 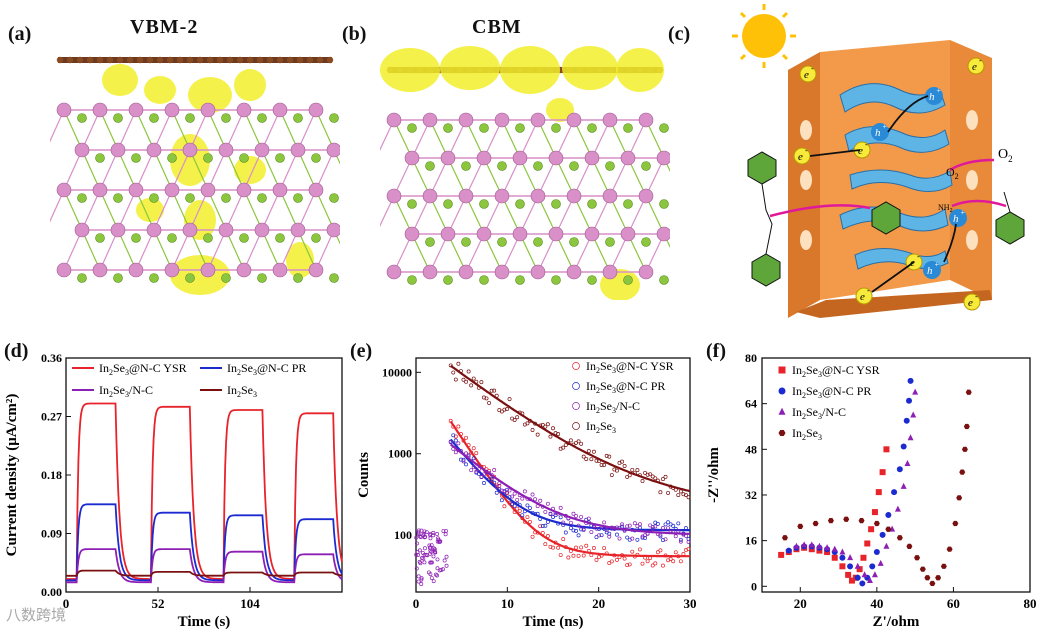 What do you see at coordinates (507, 603) in the screenshot?
I see `x-tick-label: 10` at bounding box center [507, 603].